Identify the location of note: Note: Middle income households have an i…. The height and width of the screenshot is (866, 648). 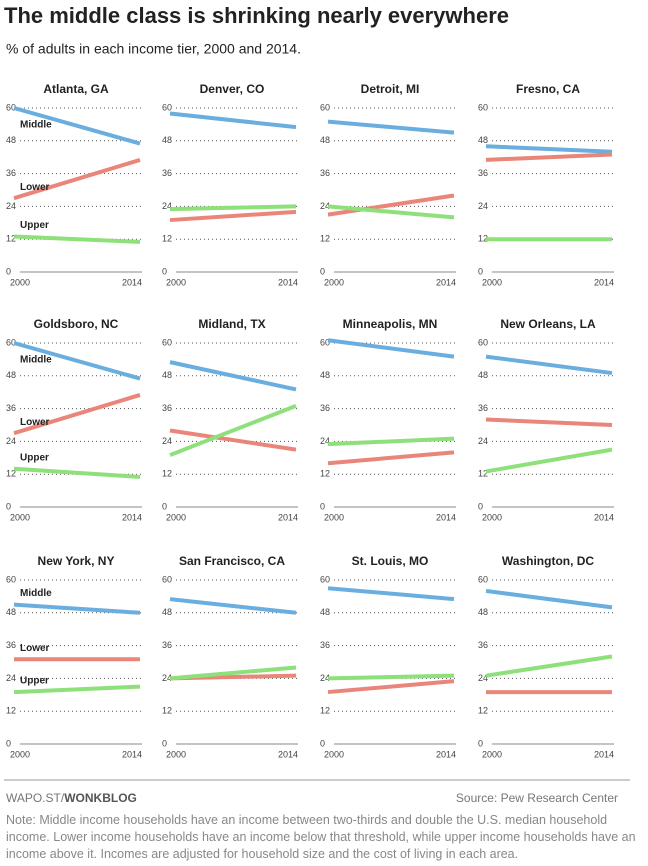
(321, 837).